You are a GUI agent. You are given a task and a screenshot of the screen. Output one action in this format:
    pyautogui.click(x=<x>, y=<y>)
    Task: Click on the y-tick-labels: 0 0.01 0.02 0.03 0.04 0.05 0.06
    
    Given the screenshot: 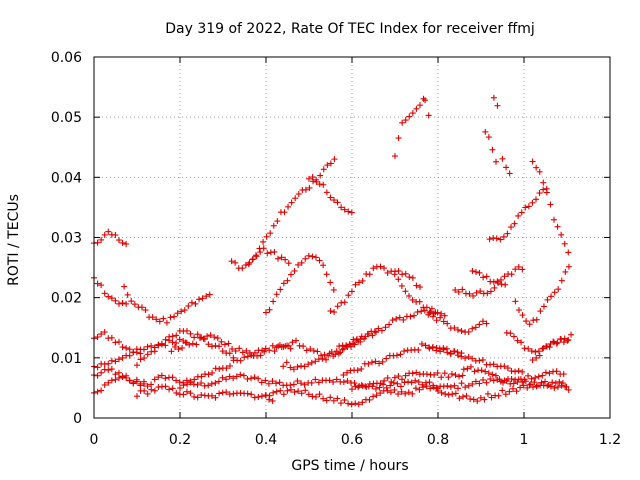 What is the action you would take?
    pyautogui.click(x=66, y=238)
    